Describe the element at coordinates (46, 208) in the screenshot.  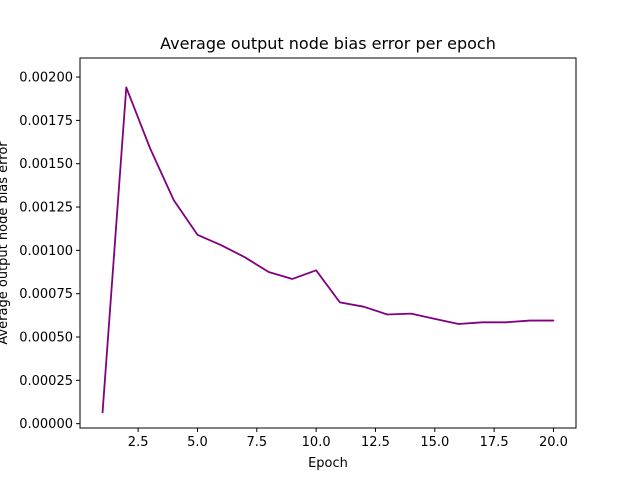
I see `y-tick-label: 0.00125` at that location.